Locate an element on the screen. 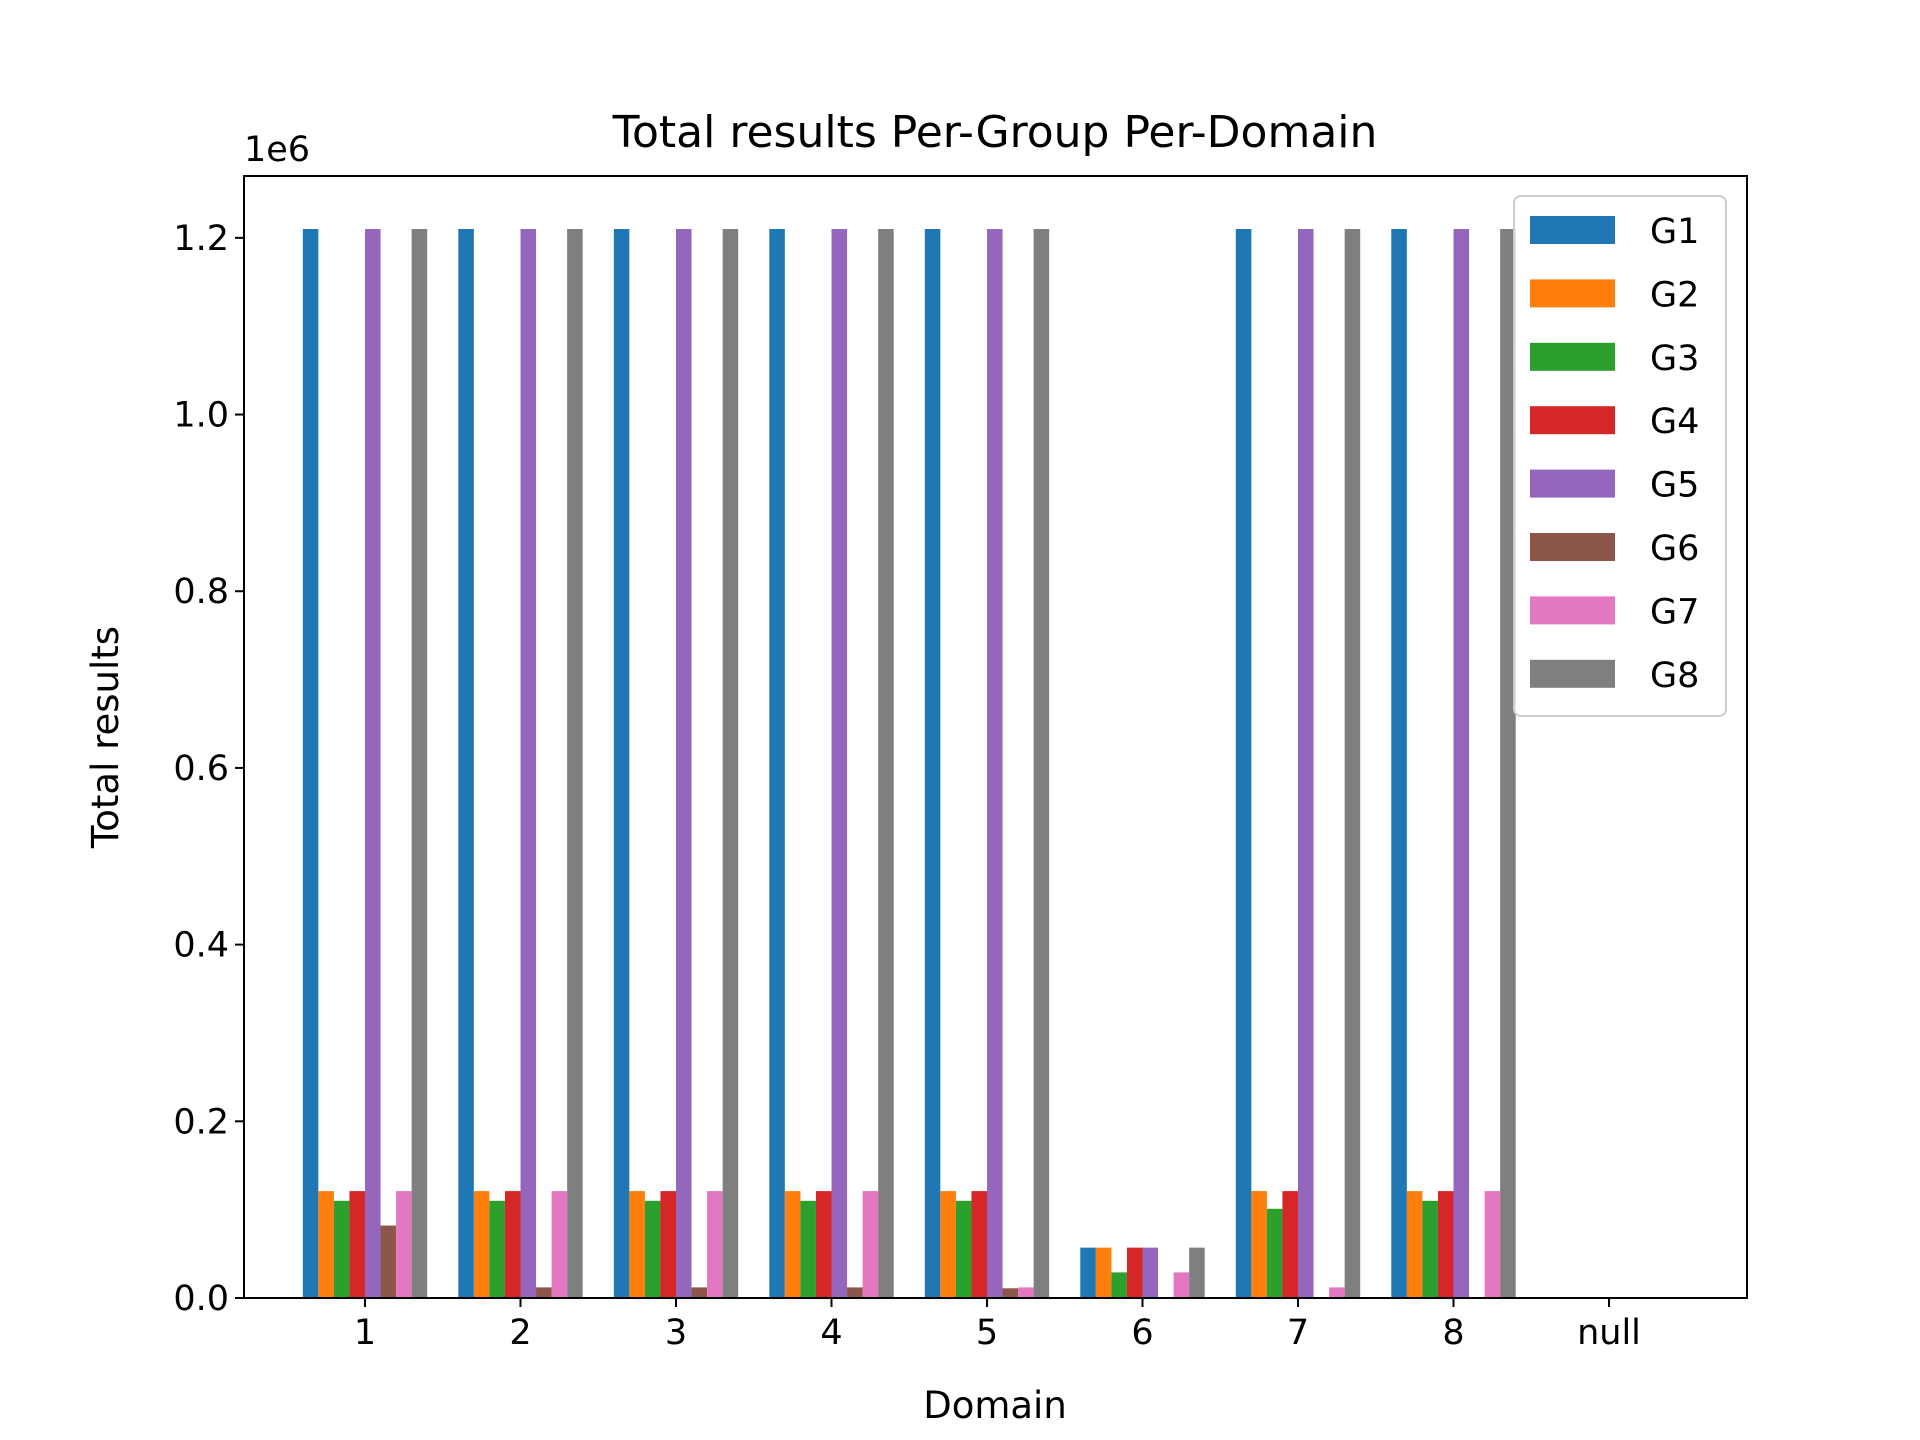 This screenshot has height=1440, width=1920. legend-swatch-g7 is located at coordinates (1572, 610).